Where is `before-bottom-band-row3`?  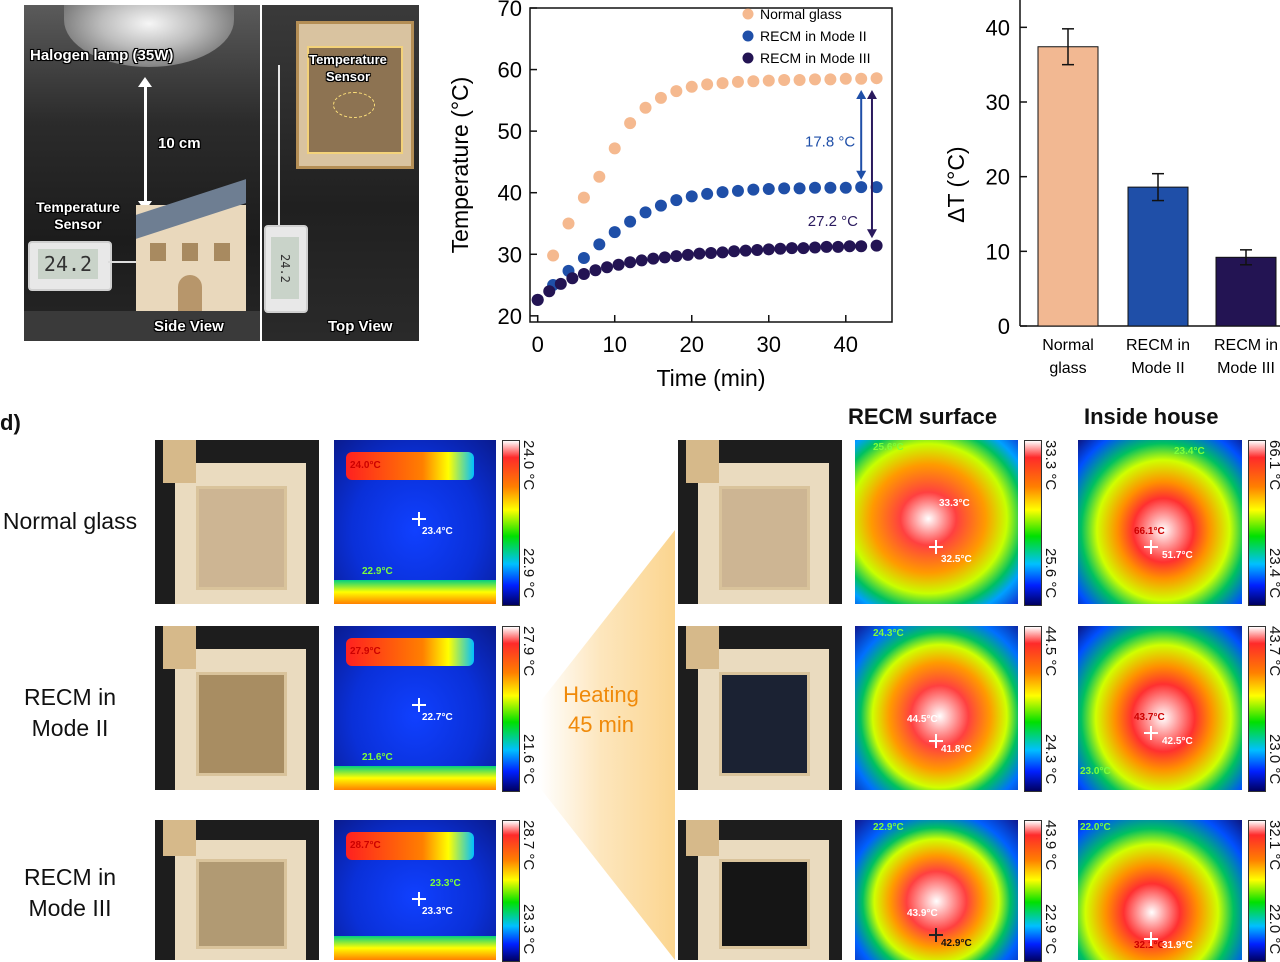 before-bottom-band-row3 is located at coordinates (415, 948).